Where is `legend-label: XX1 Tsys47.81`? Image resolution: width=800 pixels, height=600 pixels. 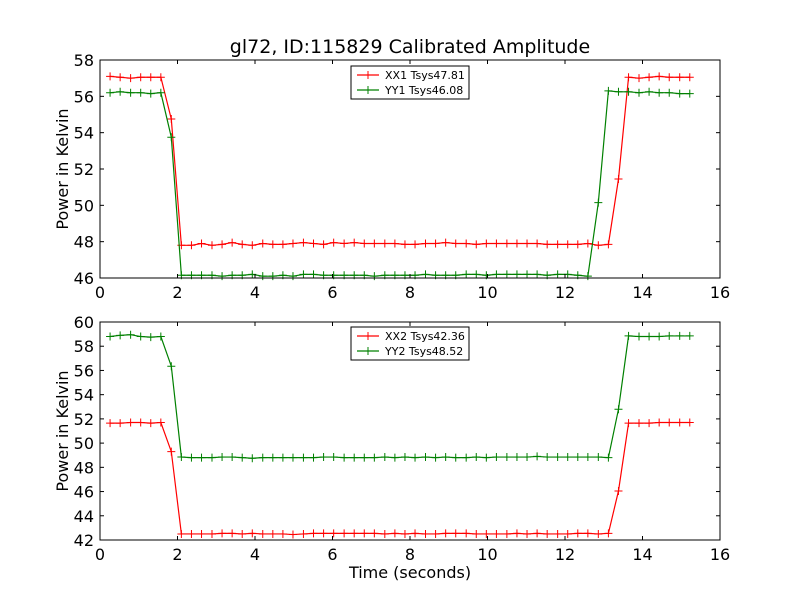 legend-label: XX1 Tsys47.81 is located at coordinates (425, 75).